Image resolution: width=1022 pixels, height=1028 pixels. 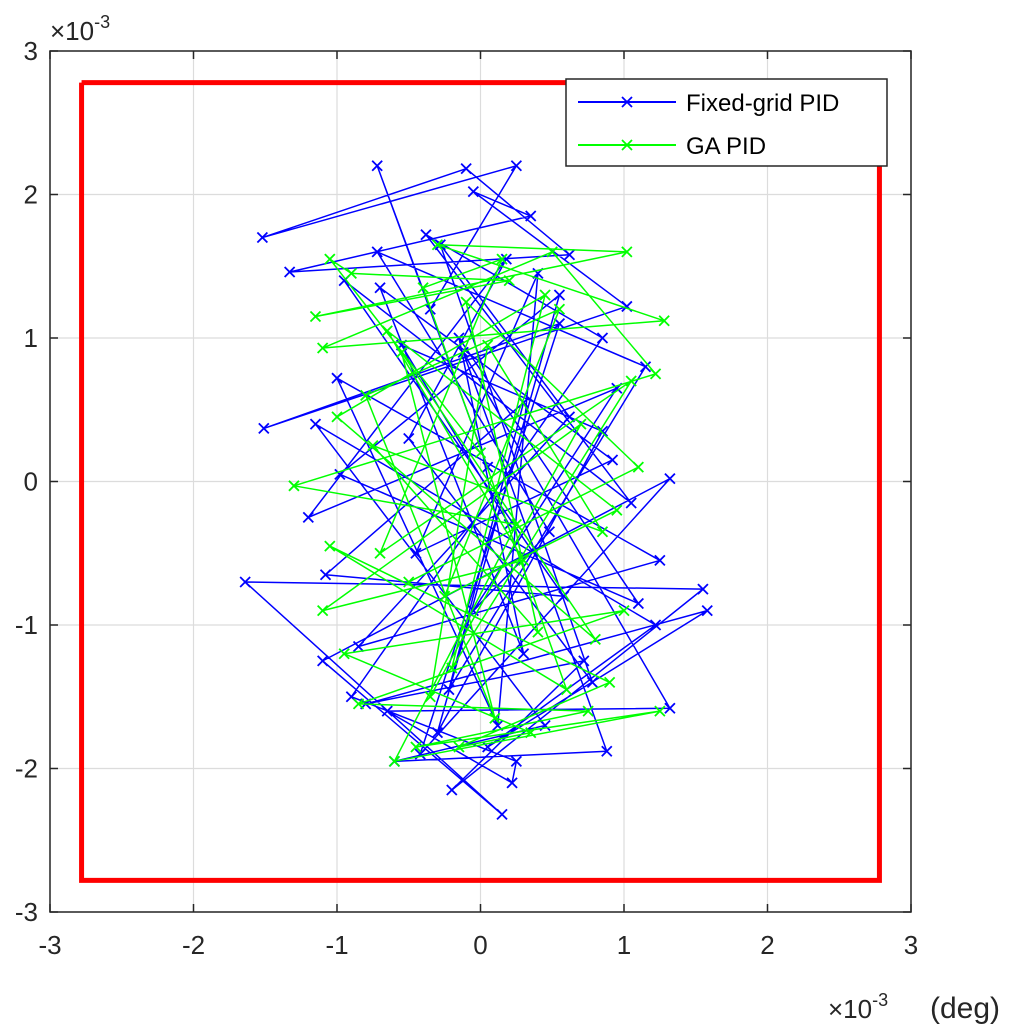 What do you see at coordinates (767, 945) in the screenshot?
I see `x-tick-label: 2` at bounding box center [767, 945].